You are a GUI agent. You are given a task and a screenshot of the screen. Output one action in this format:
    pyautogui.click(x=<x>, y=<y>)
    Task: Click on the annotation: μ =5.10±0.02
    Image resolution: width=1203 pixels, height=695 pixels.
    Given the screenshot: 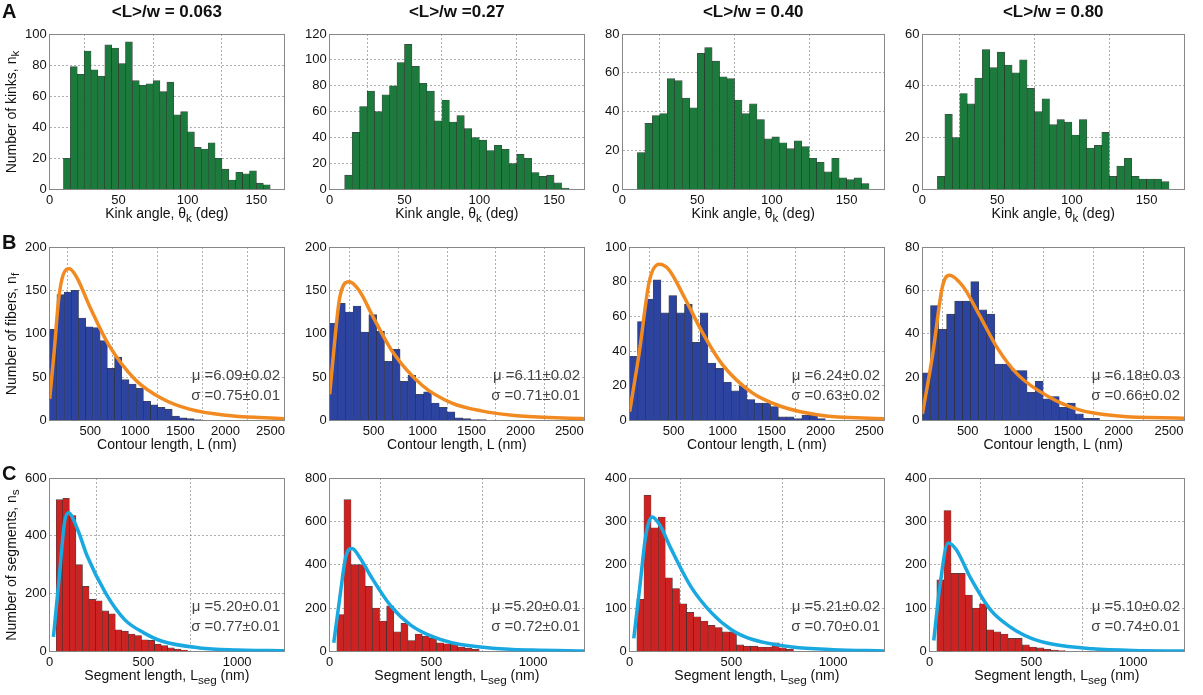 What is the action you would take?
    pyautogui.click(x=1135, y=606)
    